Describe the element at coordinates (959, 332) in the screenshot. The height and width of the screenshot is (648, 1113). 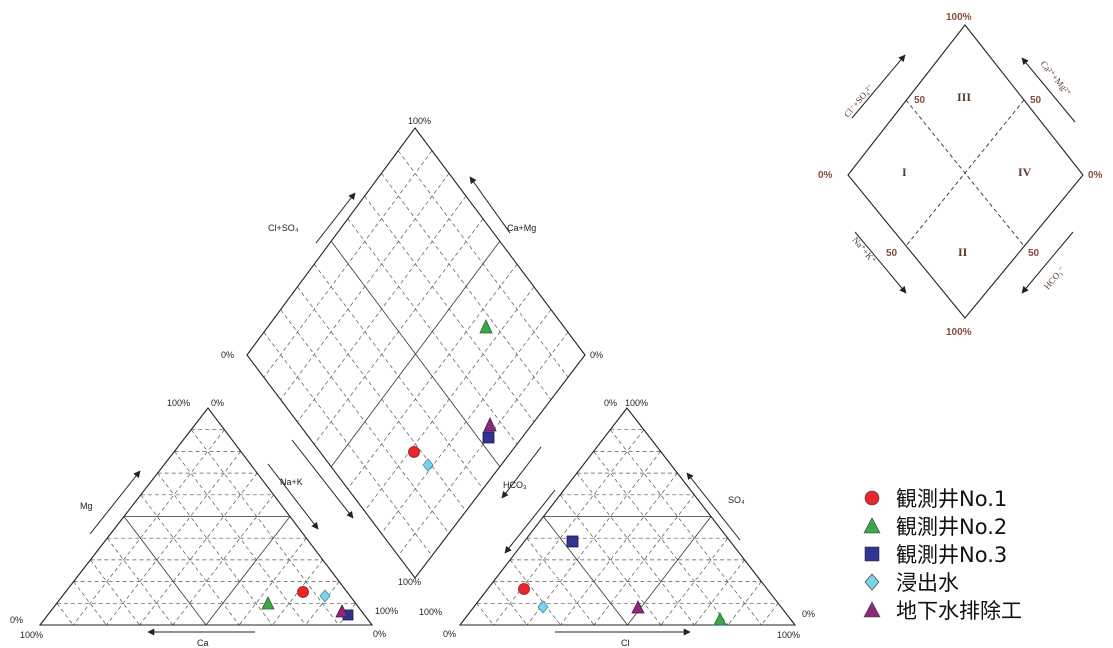
I see `reference-label-bottom: 100%` at that location.